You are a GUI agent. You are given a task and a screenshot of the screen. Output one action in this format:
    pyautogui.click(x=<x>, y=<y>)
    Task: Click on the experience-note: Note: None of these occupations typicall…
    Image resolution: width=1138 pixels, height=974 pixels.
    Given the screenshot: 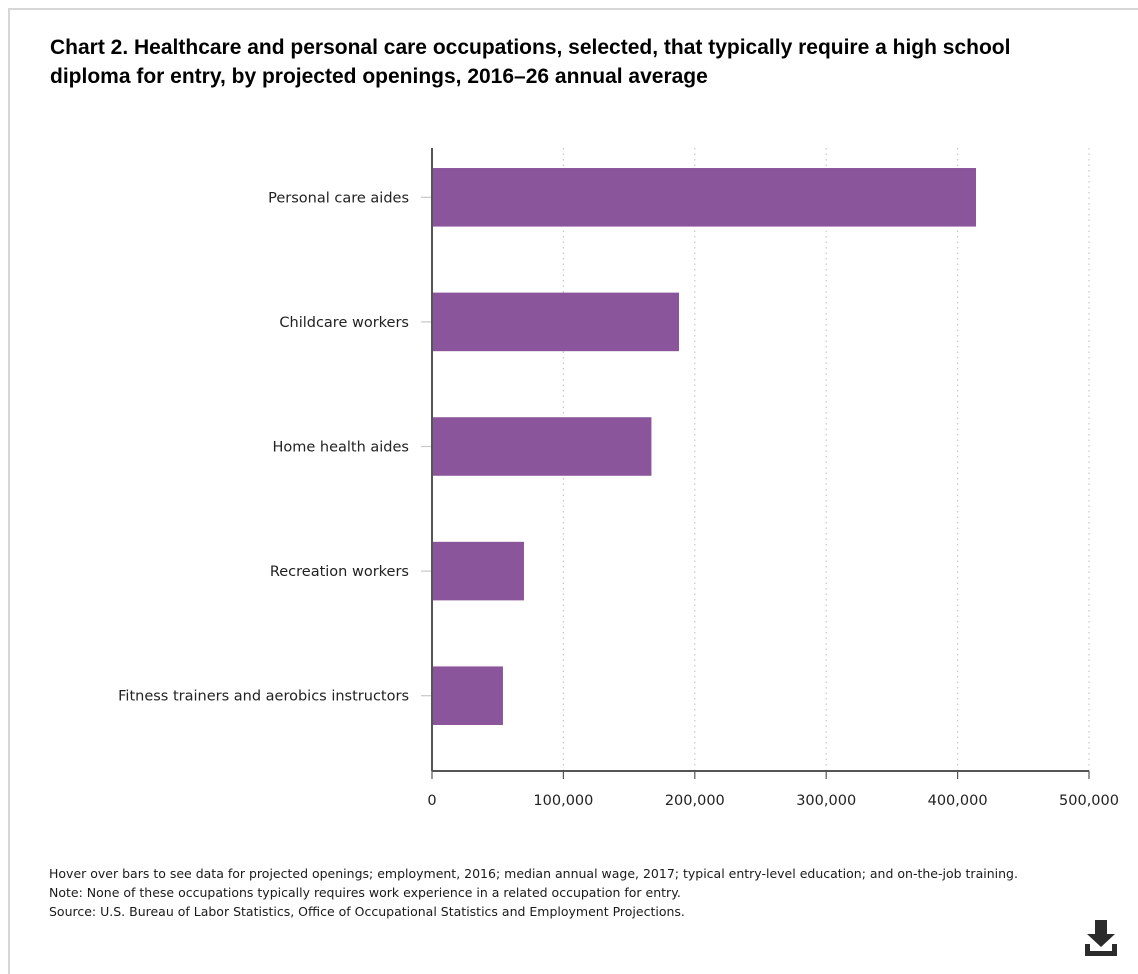 What is the action you would take?
    pyautogui.click(x=365, y=892)
    